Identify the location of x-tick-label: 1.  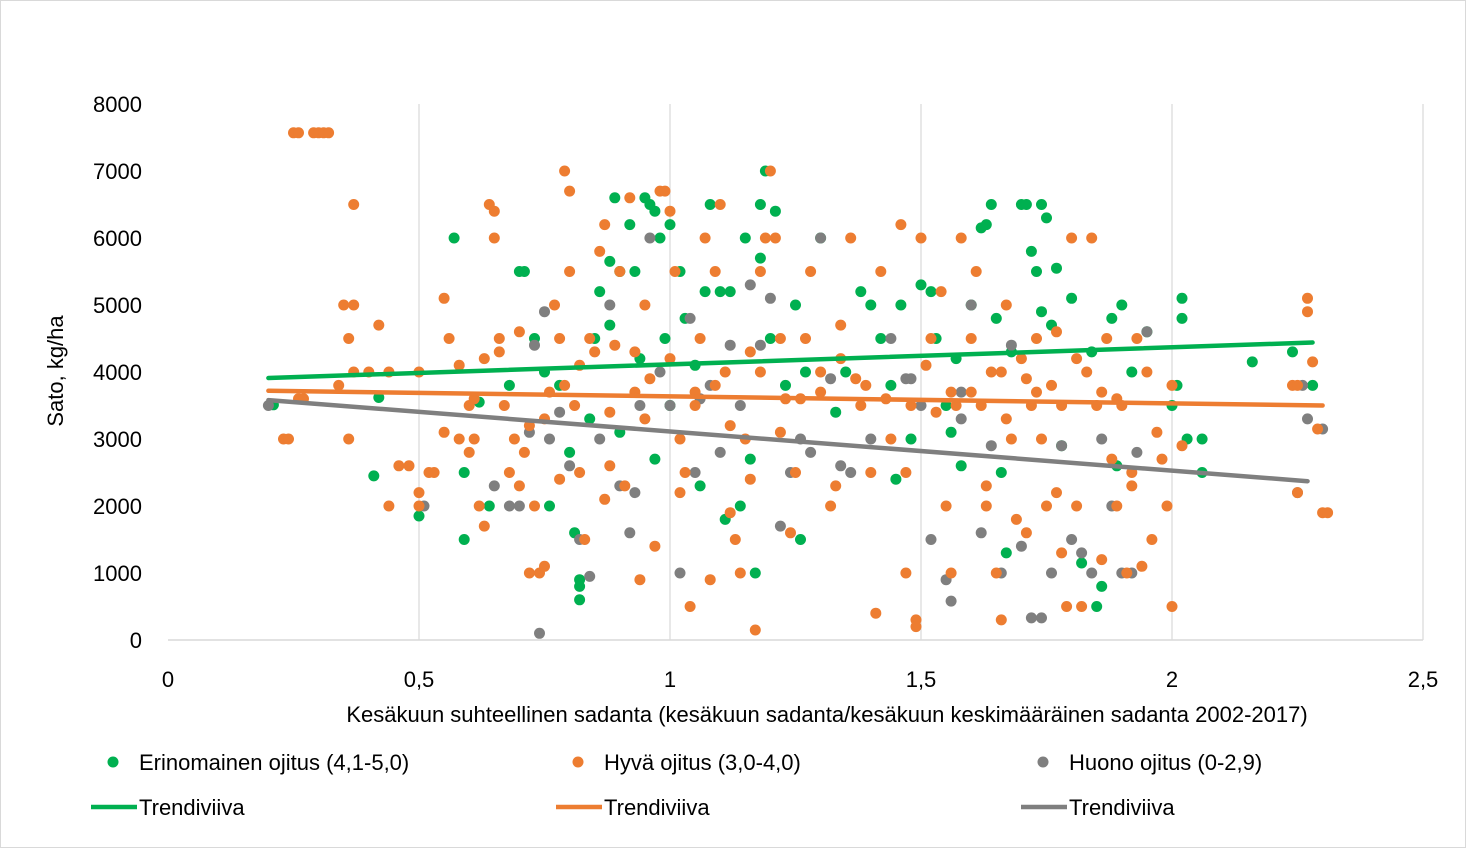
(670, 679).